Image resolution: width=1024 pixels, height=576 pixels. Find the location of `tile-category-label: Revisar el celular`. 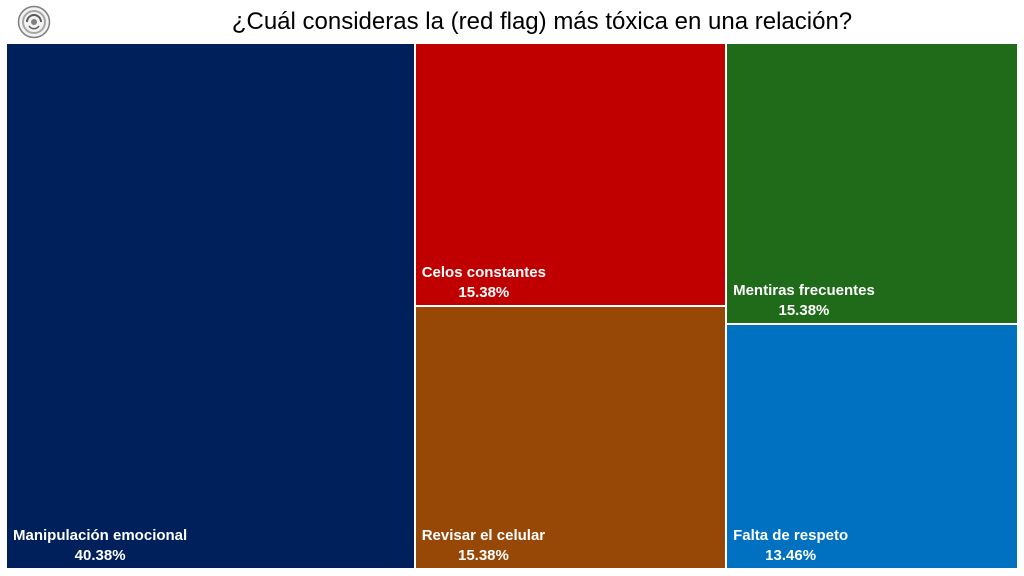

tile-category-label: Revisar el celular is located at coordinates (483, 535).